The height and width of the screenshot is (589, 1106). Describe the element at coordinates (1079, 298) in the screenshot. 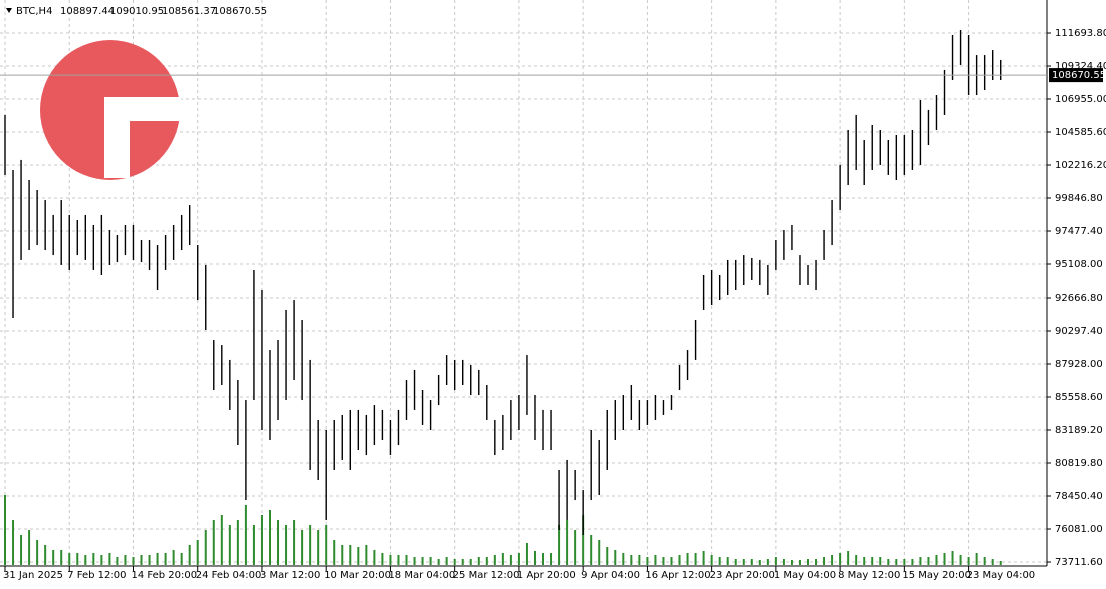

I see `y-tick-label: 92666.80` at that location.